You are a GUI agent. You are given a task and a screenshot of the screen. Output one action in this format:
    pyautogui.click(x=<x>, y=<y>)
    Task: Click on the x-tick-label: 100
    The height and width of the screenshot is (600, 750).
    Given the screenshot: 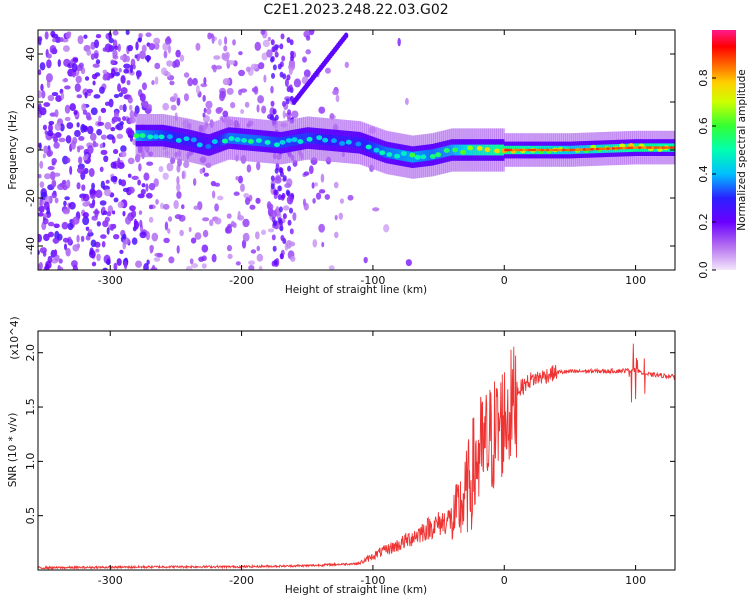 What is the action you would take?
    pyautogui.click(x=635, y=280)
    